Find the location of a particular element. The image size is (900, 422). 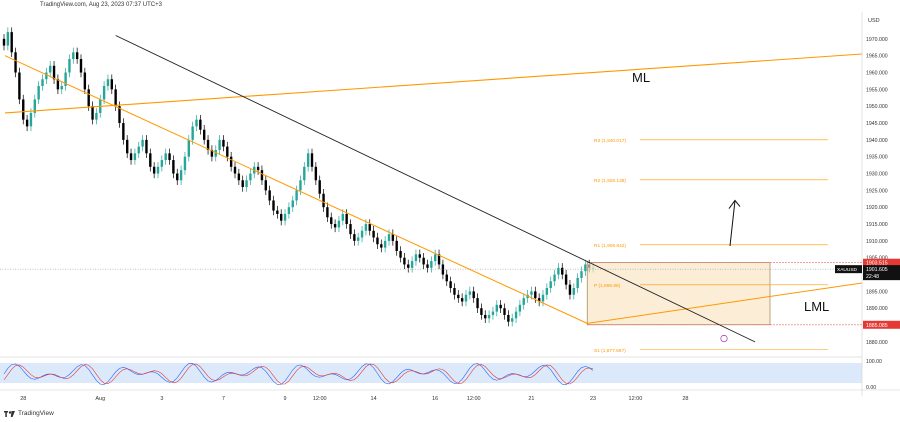

range-box is located at coordinates (678, 294).